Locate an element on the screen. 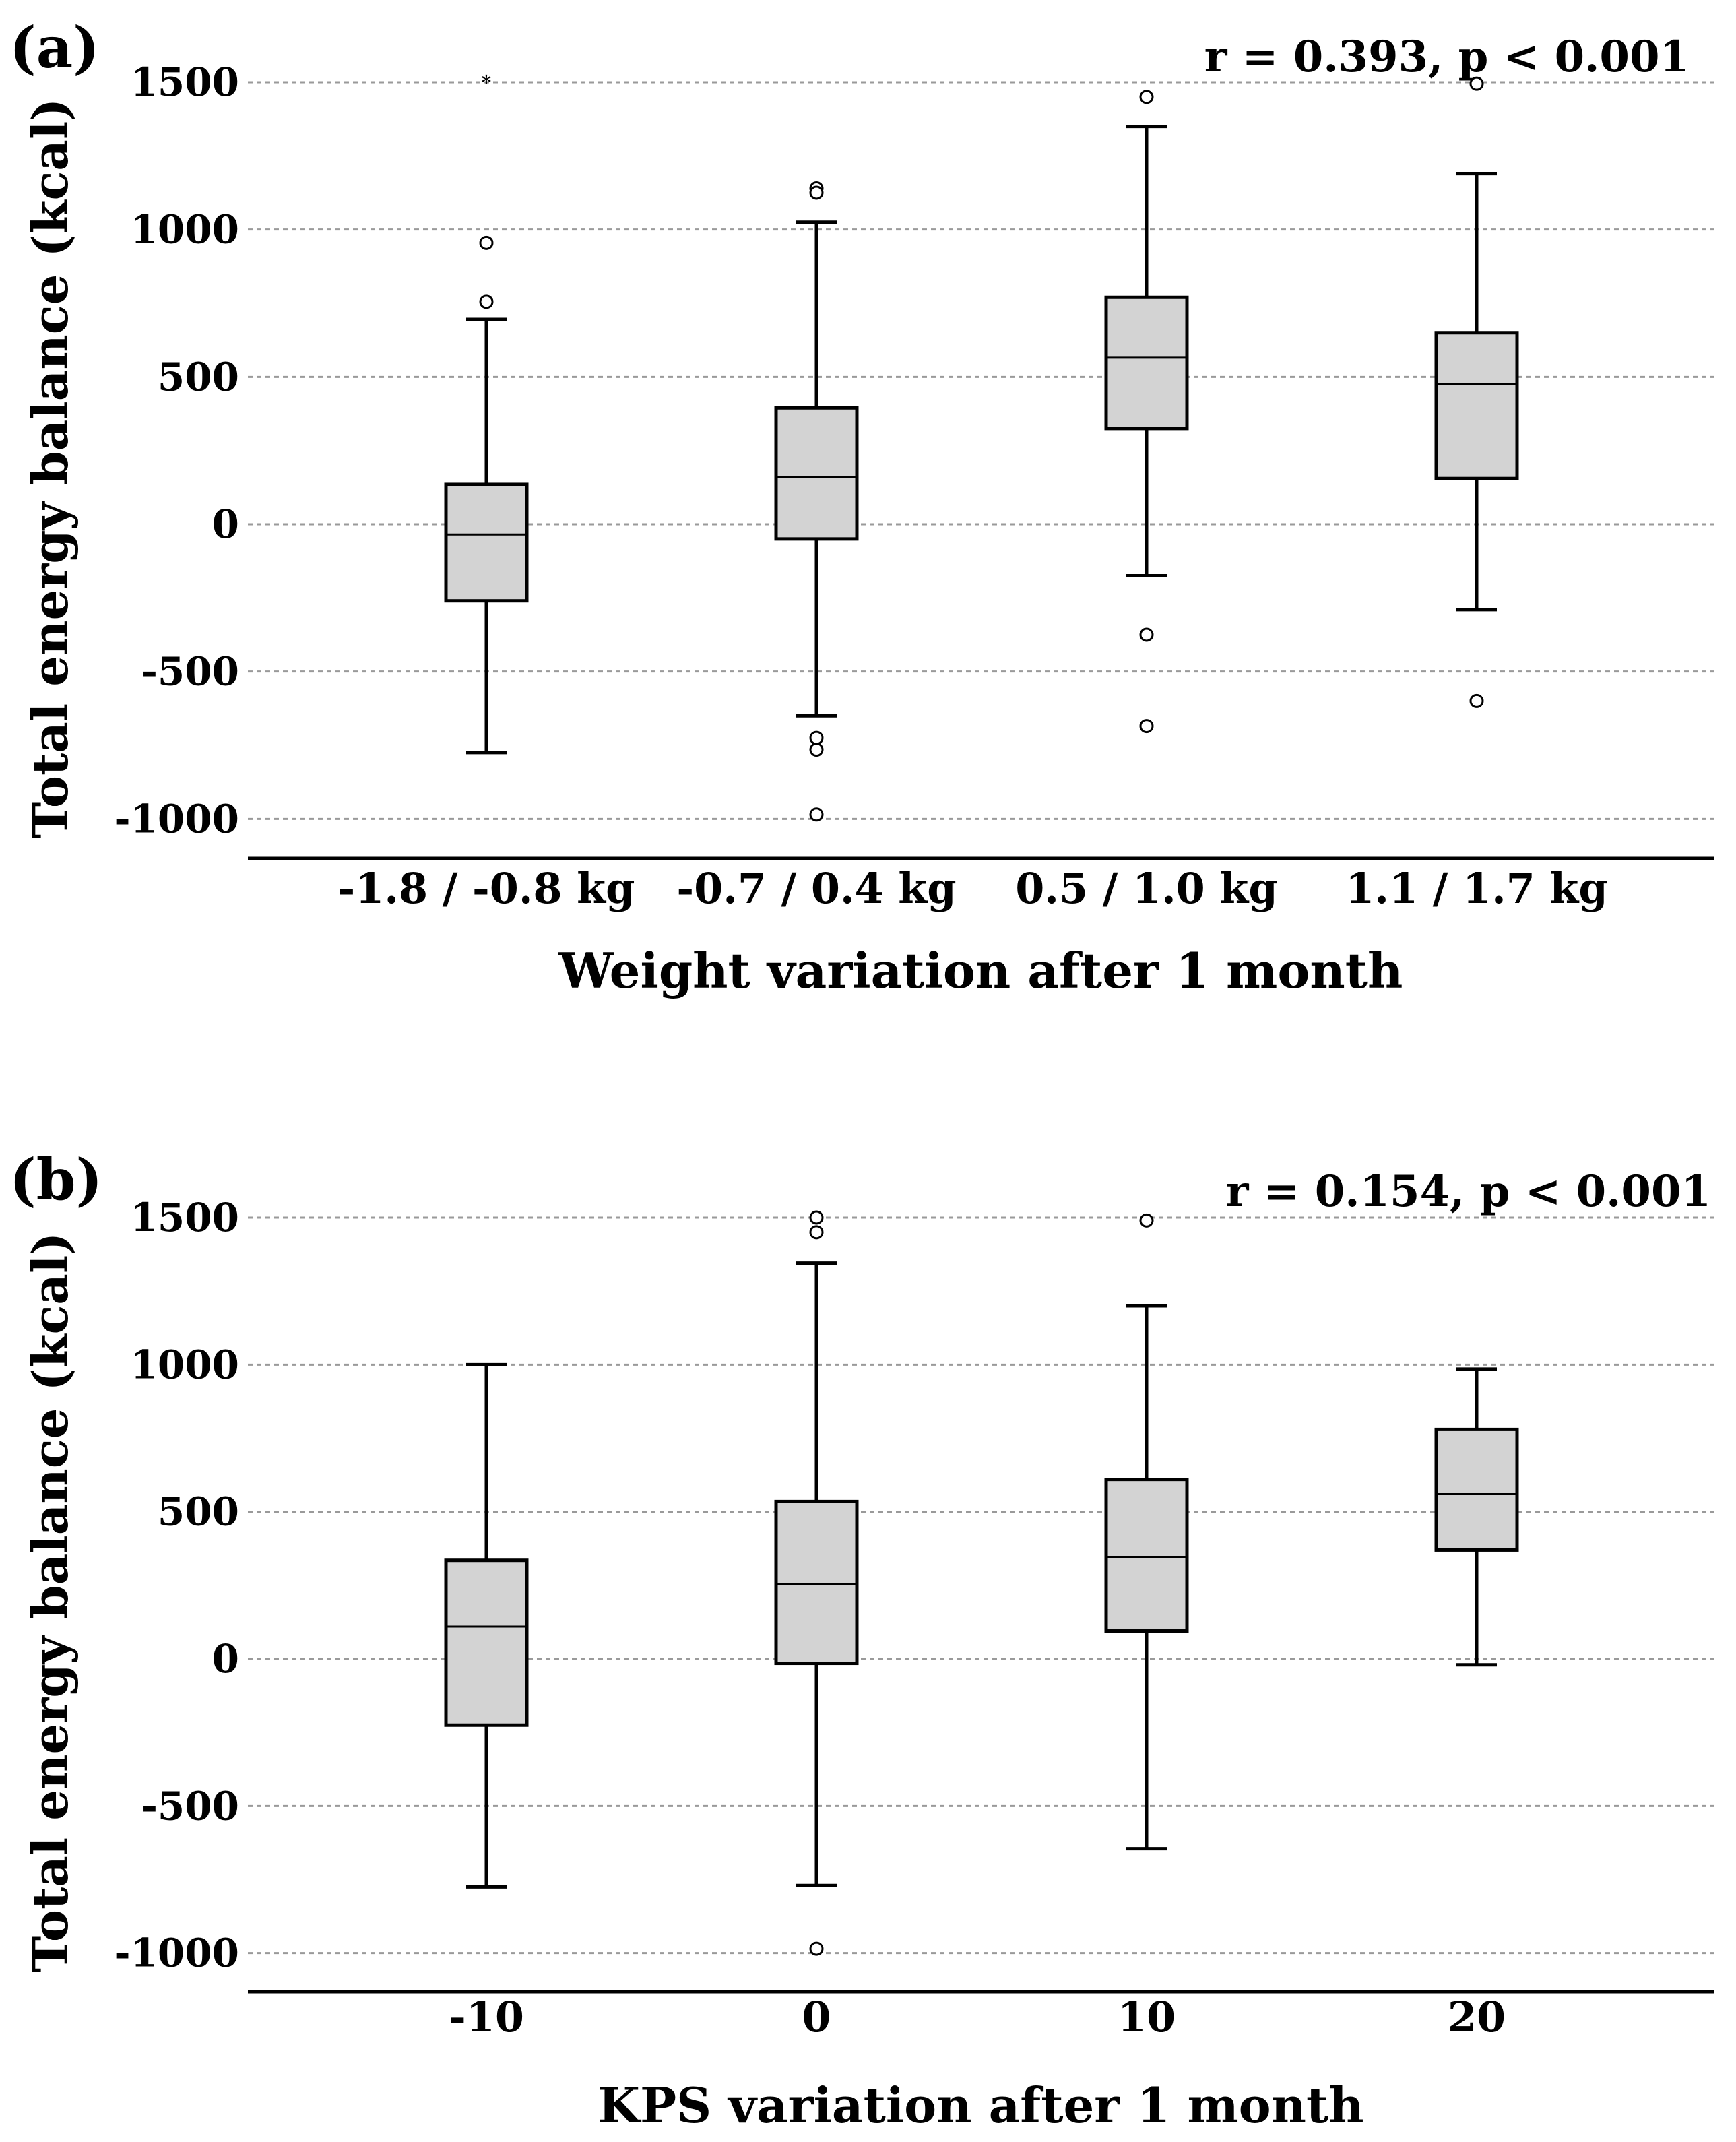  x-category-label: 10 is located at coordinates (1147, 2017).